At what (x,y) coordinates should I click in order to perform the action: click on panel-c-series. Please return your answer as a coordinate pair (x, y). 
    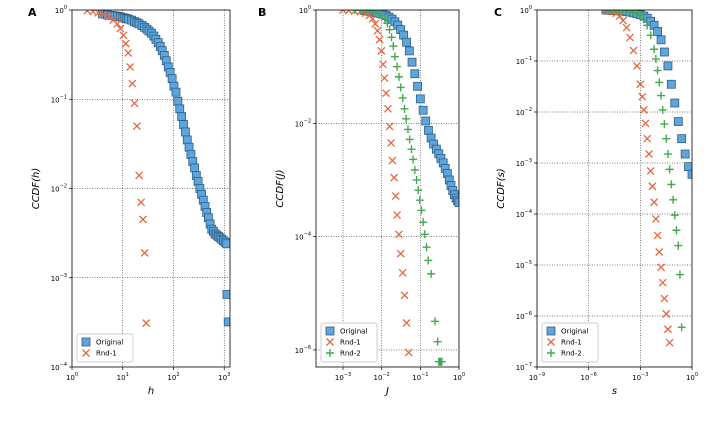
    Looking at the image, I should click on (646, 178).